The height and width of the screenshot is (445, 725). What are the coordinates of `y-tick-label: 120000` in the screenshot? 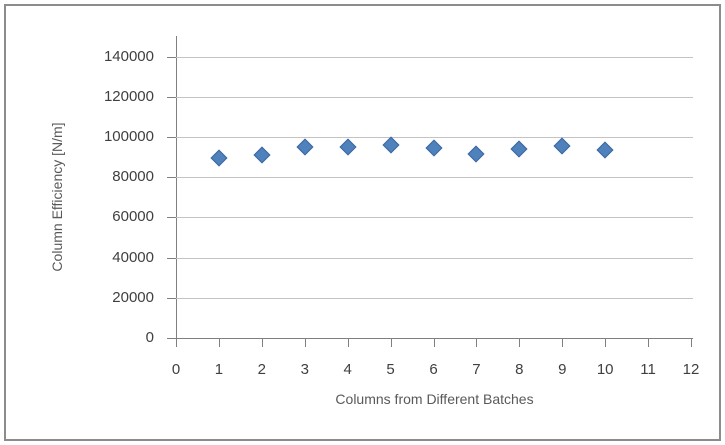 It's located at (128, 96).